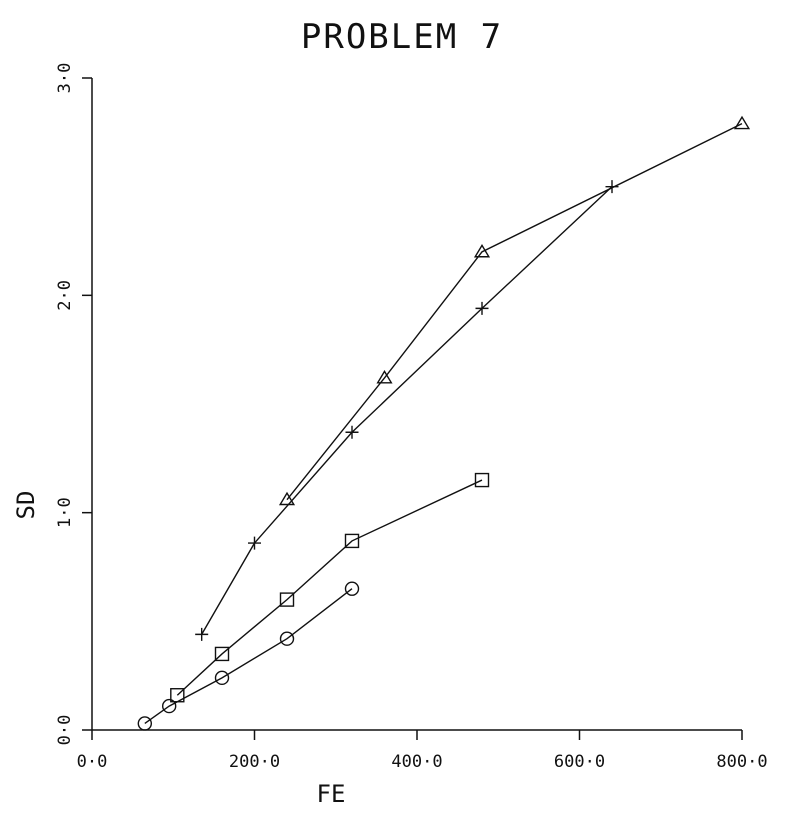 This screenshot has width=788, height=813. Describe the element at coordinates (65, 512) in the screenshot. I see `y-tick-label: 1·0` at that location.